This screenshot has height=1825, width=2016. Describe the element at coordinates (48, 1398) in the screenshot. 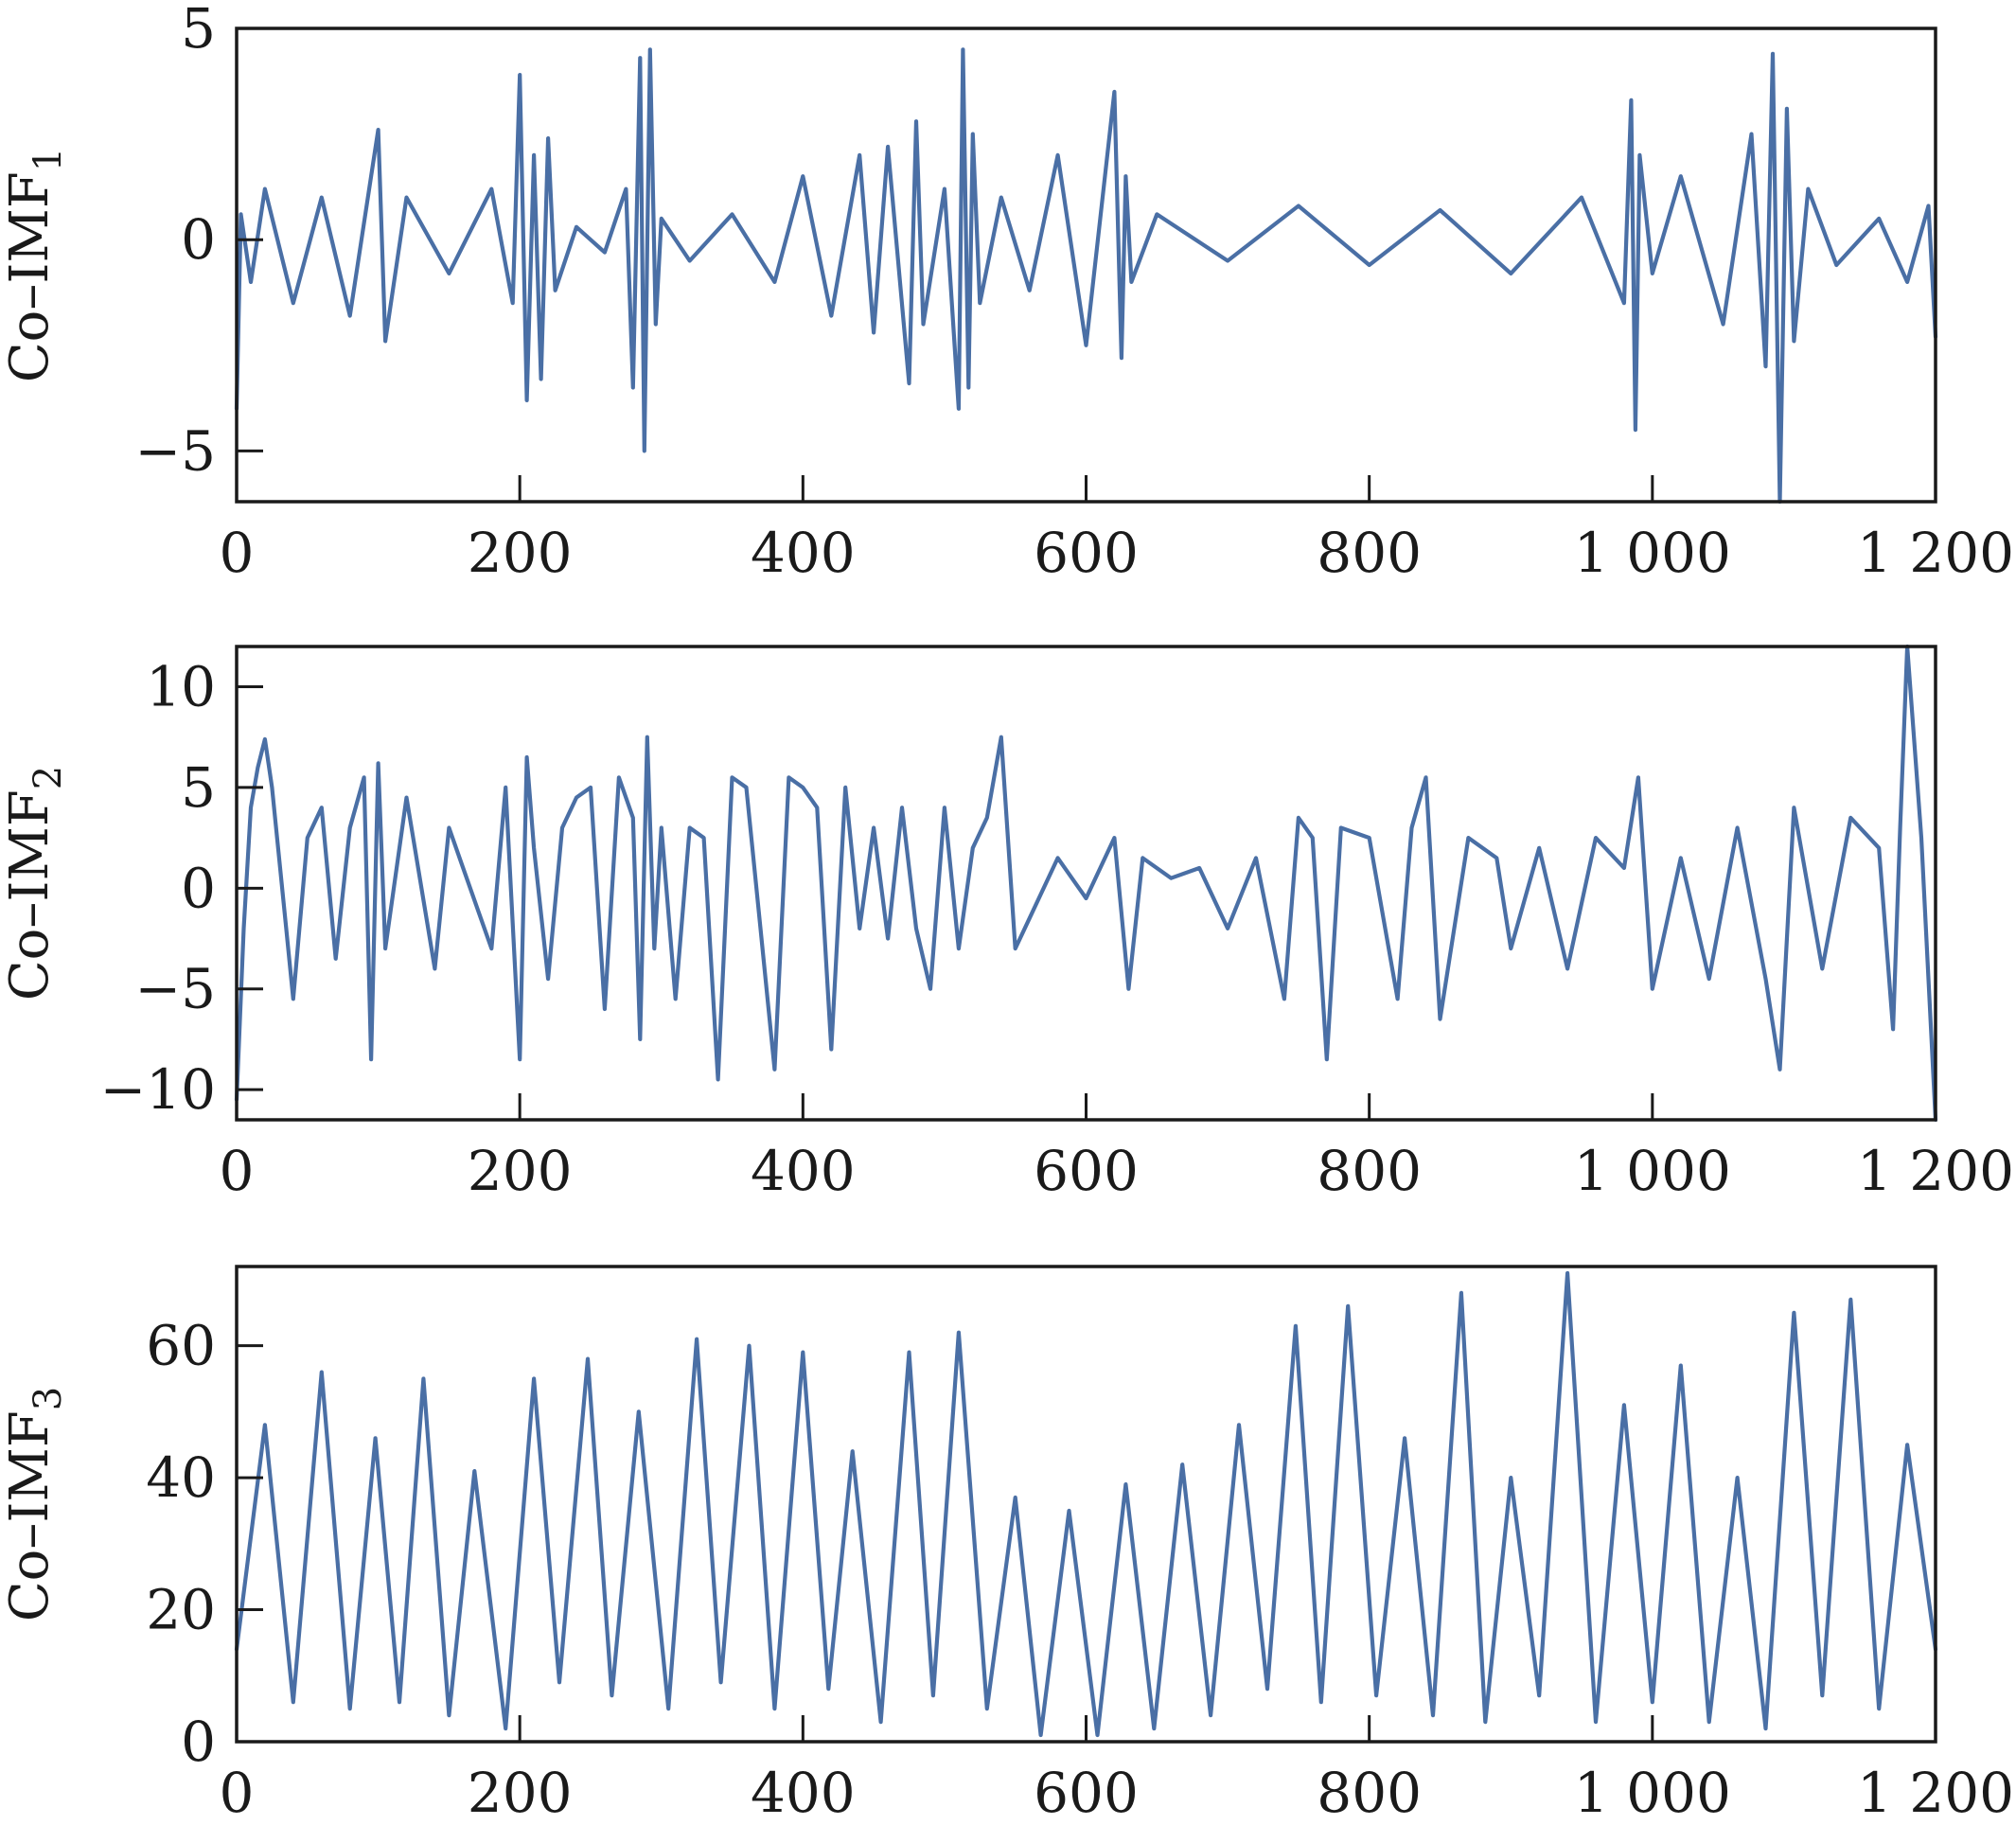

I see `y-axis-label-subscript: 3` at that location.